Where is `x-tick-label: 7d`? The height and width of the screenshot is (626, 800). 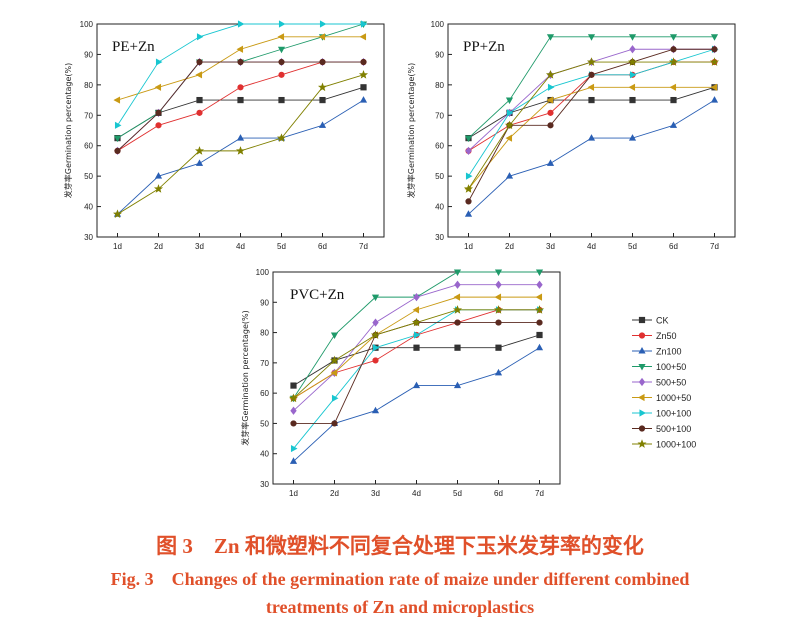
x-tick-label: 7d is located at coordinates (363, 246).